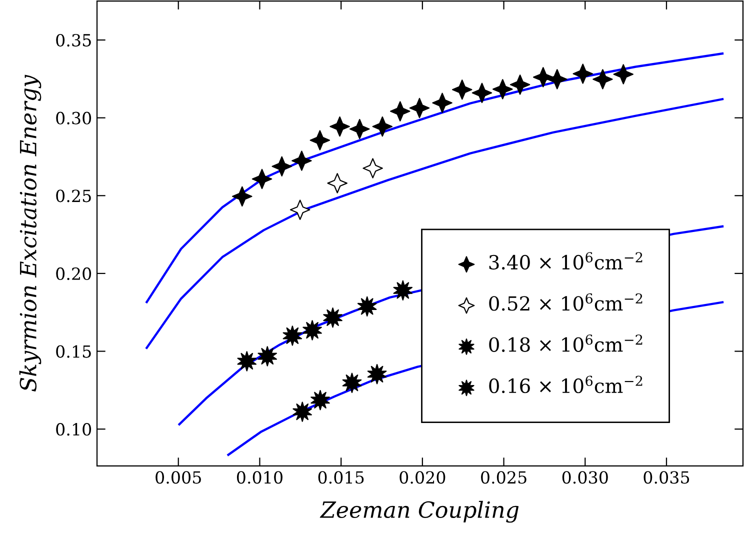 This screenshot has width=744, height=545. I want to click on y-axis-title: Skyrmion Excitation Energy, so click(30, 233).